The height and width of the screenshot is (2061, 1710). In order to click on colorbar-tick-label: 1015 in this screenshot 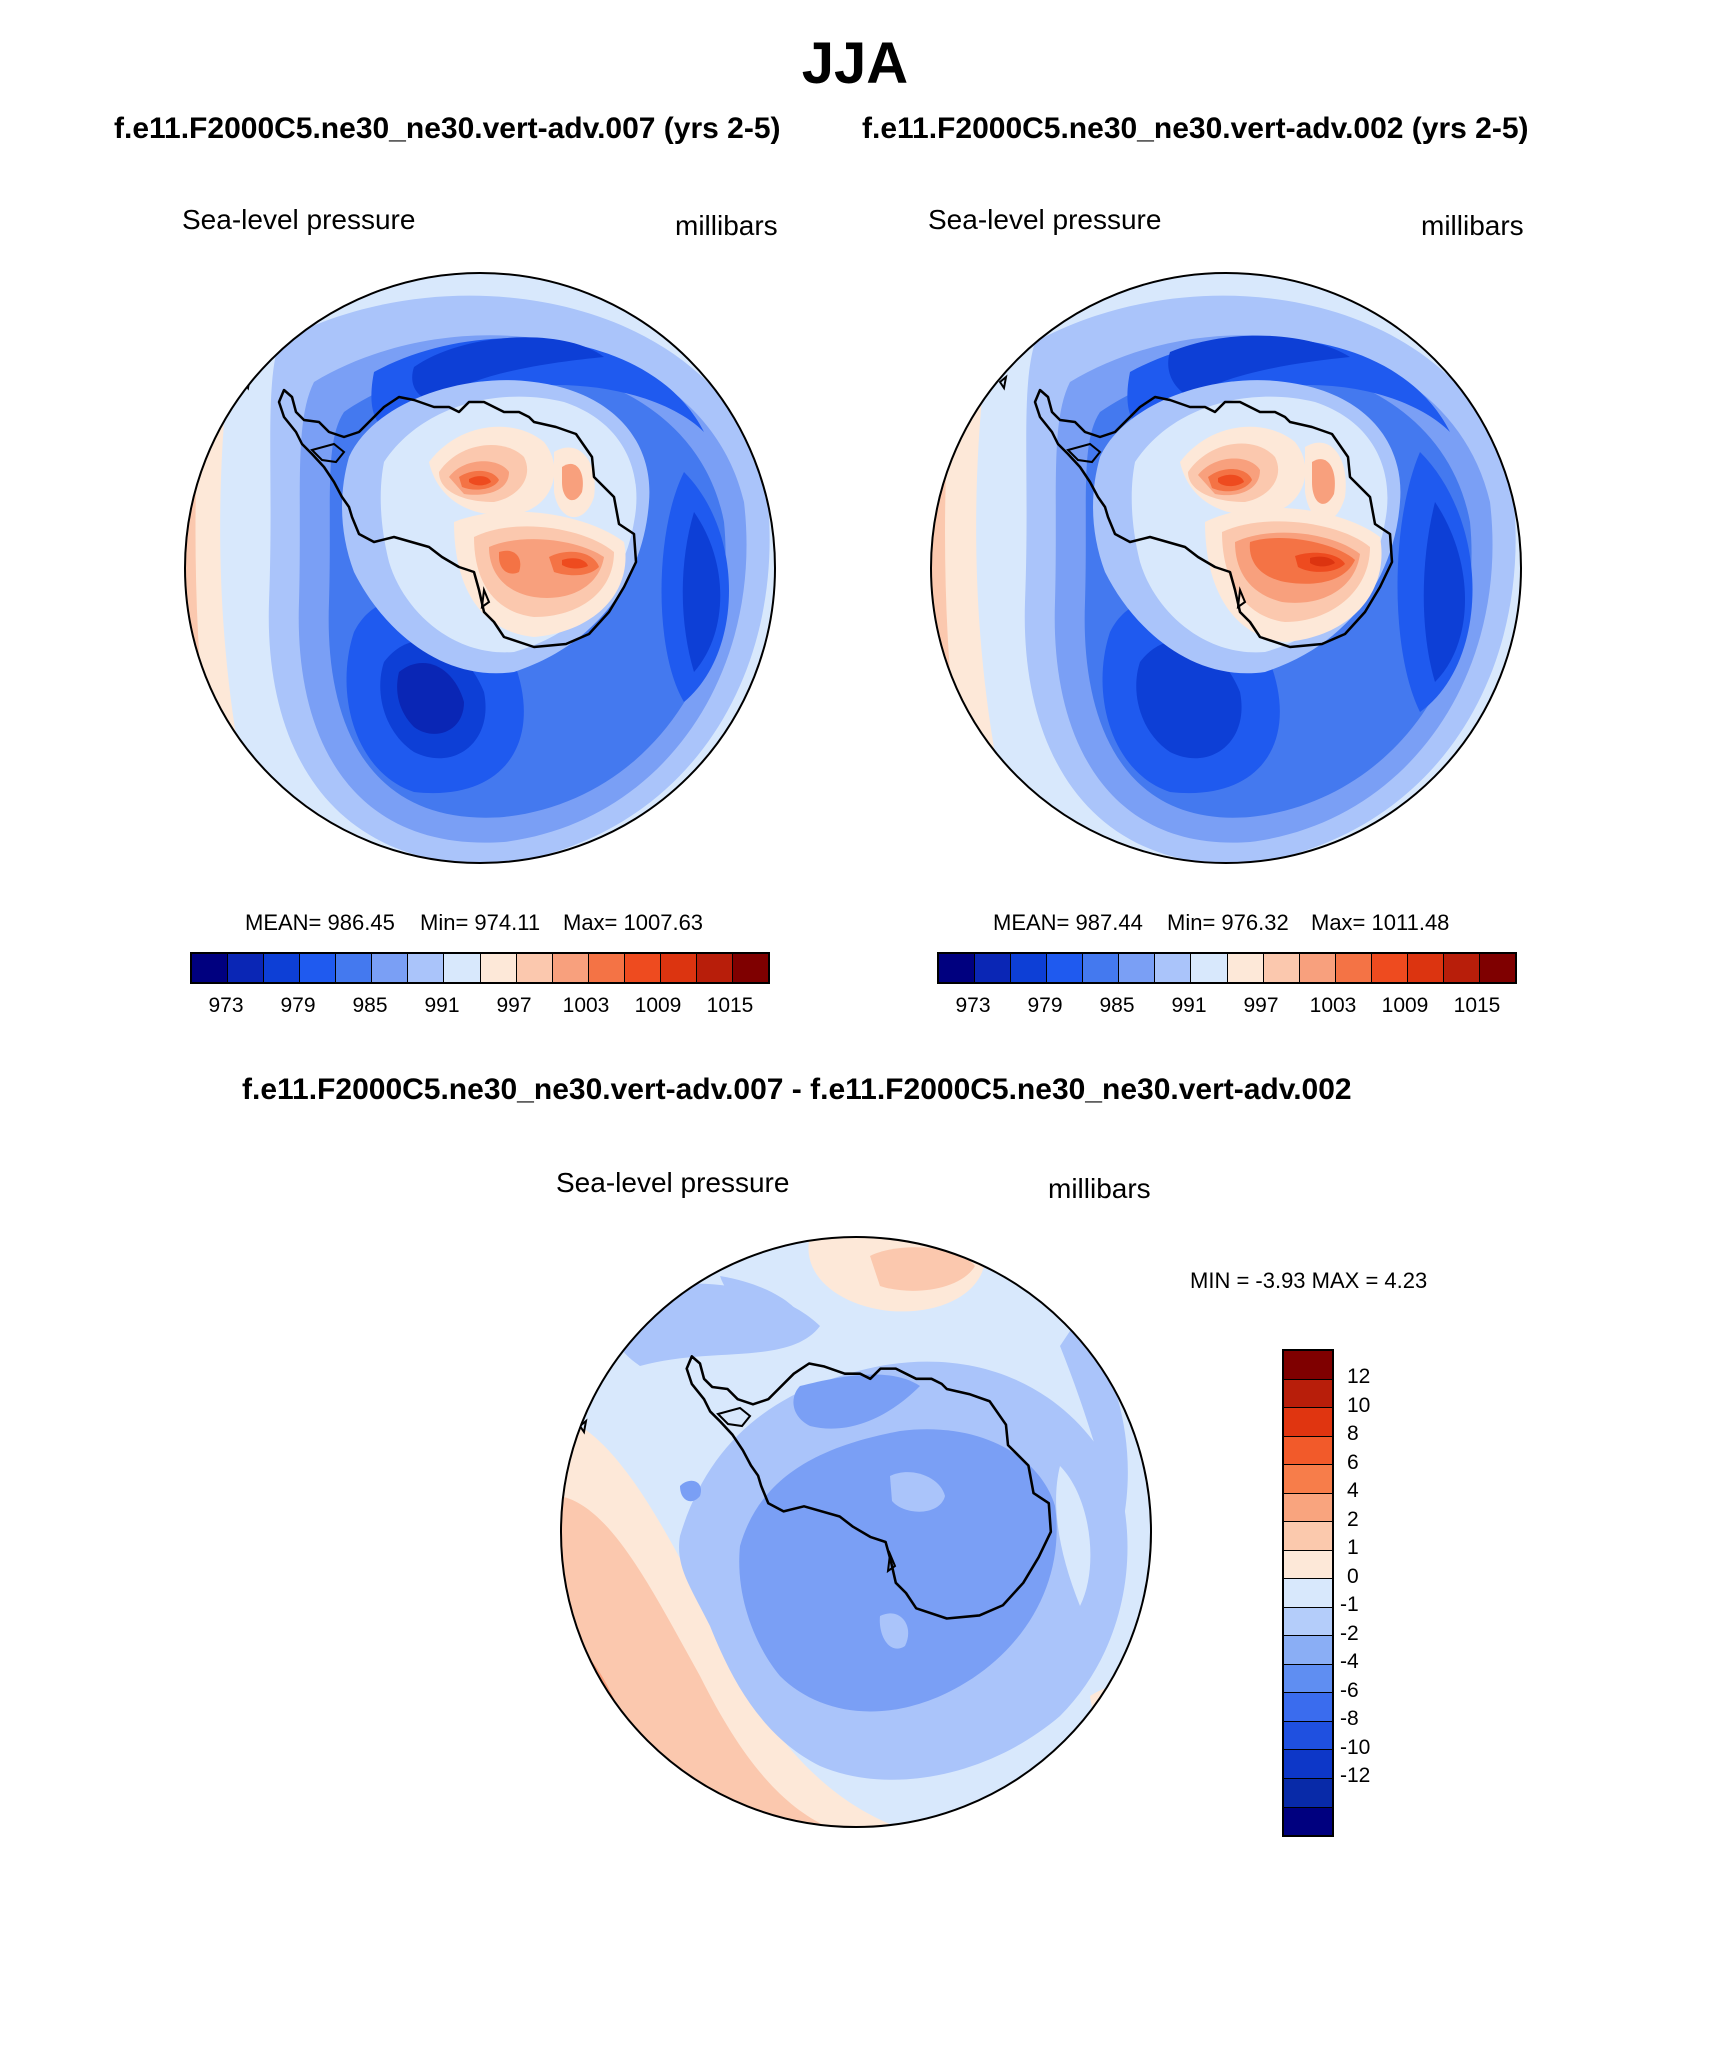, I will do `click(1477, 1005)`.